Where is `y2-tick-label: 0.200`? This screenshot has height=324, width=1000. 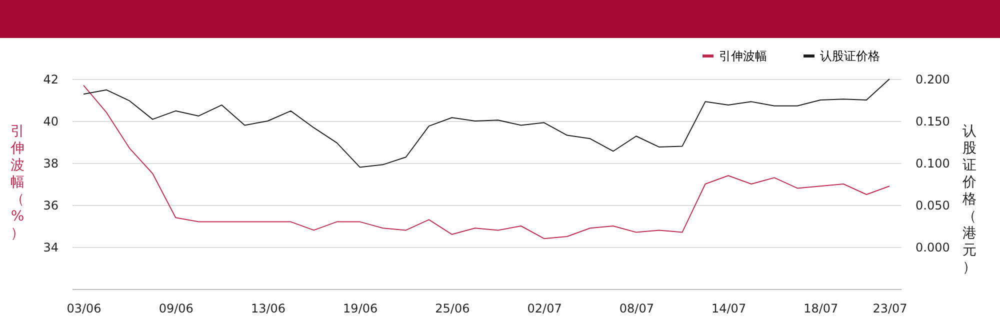 y2-tick-label: 0.200 is located at coordinates (933, 79).